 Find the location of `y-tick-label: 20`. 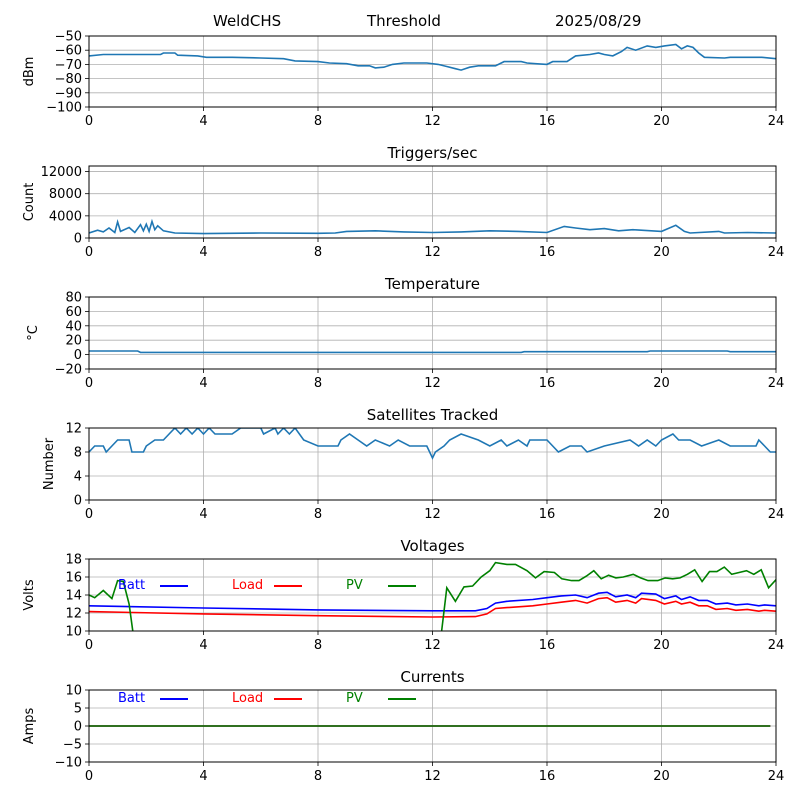

y-tick-label: 20 is located at coordinates (73, 341).